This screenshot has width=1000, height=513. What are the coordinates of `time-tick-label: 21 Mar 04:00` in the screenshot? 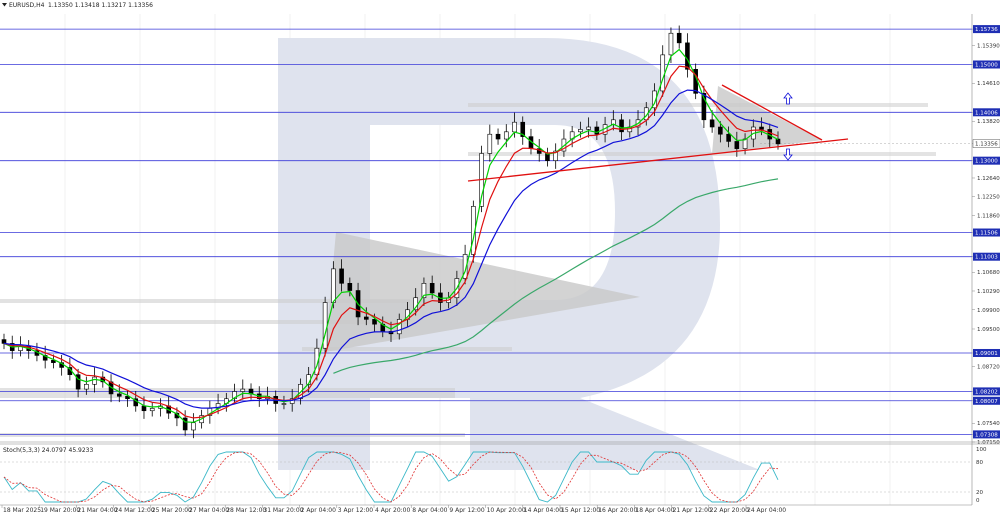 It's located at (97, 510).